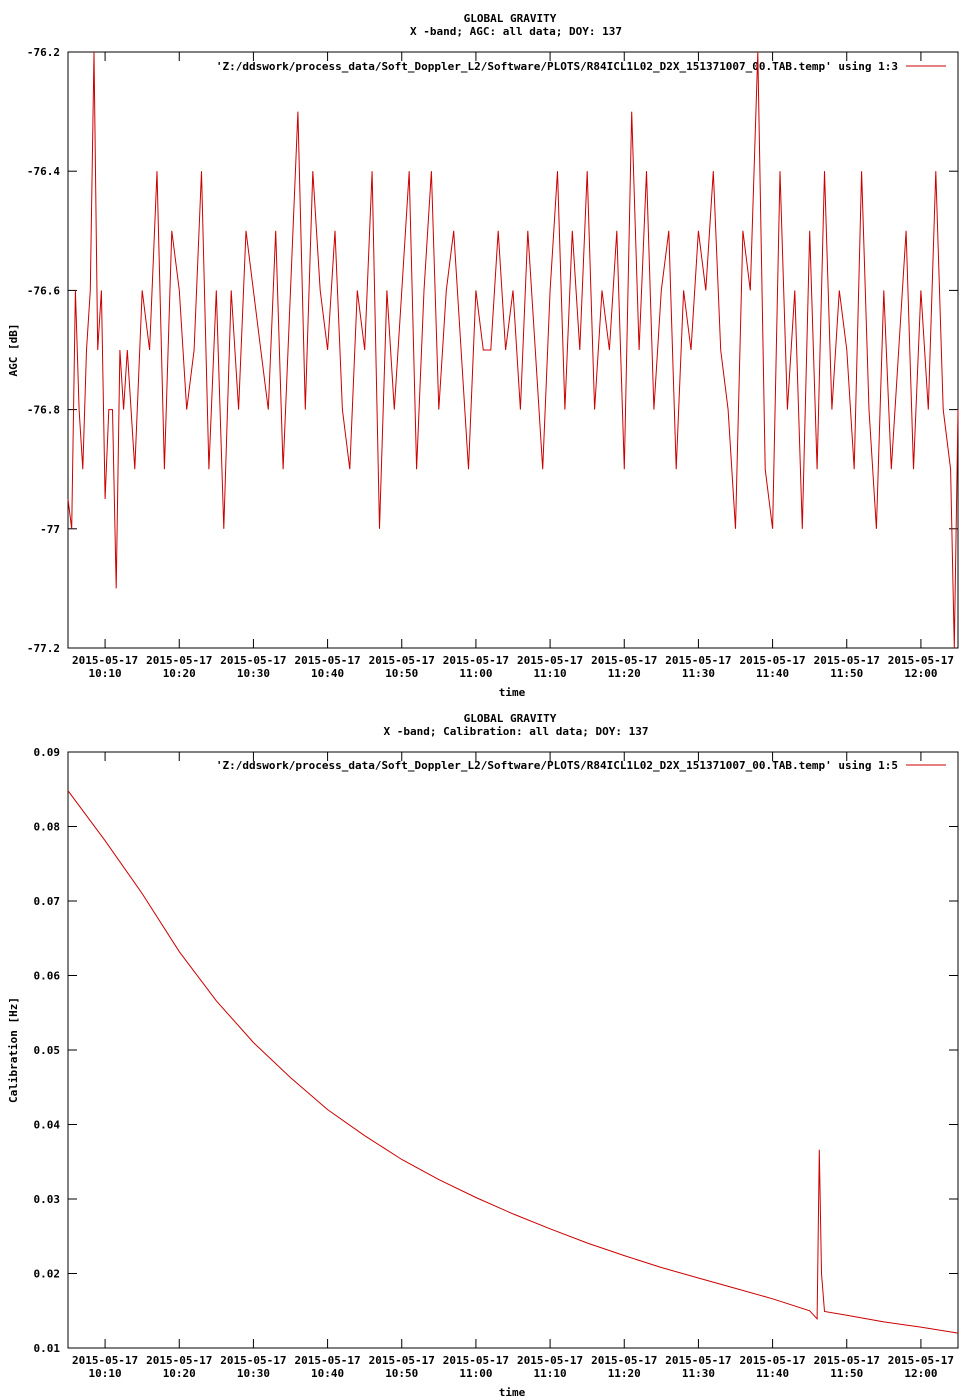  What do you see at coordinates (516, 731) in the screenshot?
I see `chart-subtitle: X -band; Calibration: all data; DOY: 137` at bounding box center [516, 731].